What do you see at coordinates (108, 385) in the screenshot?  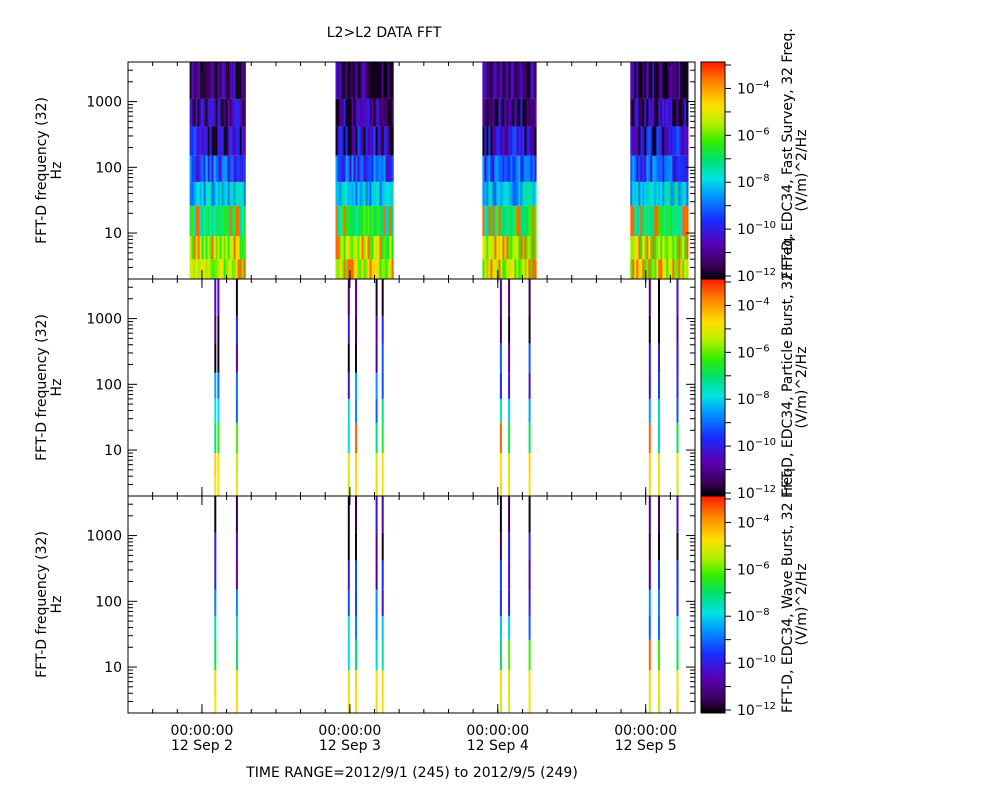 I see `y-tick-label: 100` at bounding box center [108, 385].